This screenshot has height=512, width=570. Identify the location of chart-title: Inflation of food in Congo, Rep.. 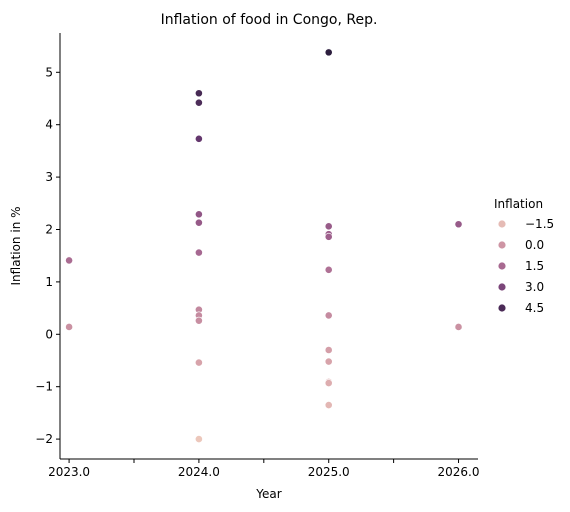
(269, 20).